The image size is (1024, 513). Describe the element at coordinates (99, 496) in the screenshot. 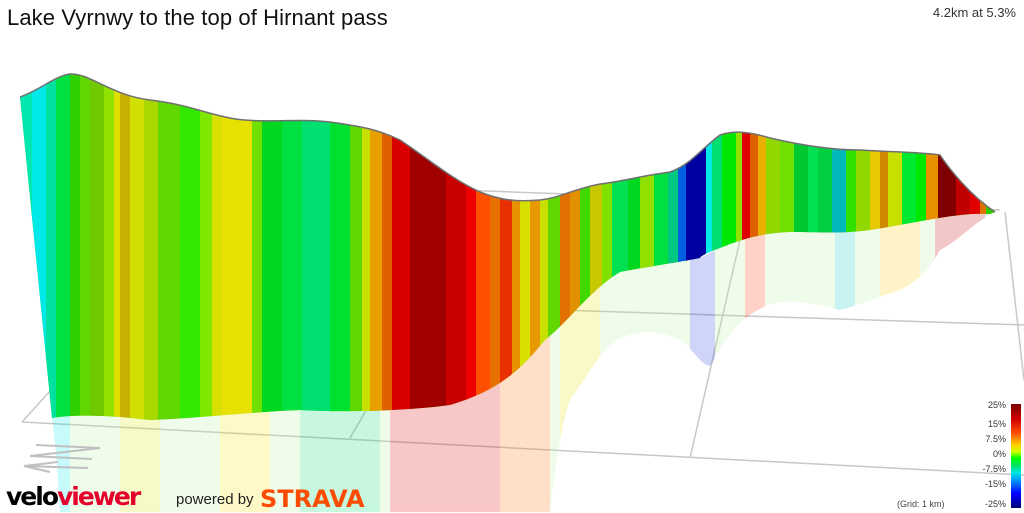

I see `logo-viewer-text: viewer` at that location.